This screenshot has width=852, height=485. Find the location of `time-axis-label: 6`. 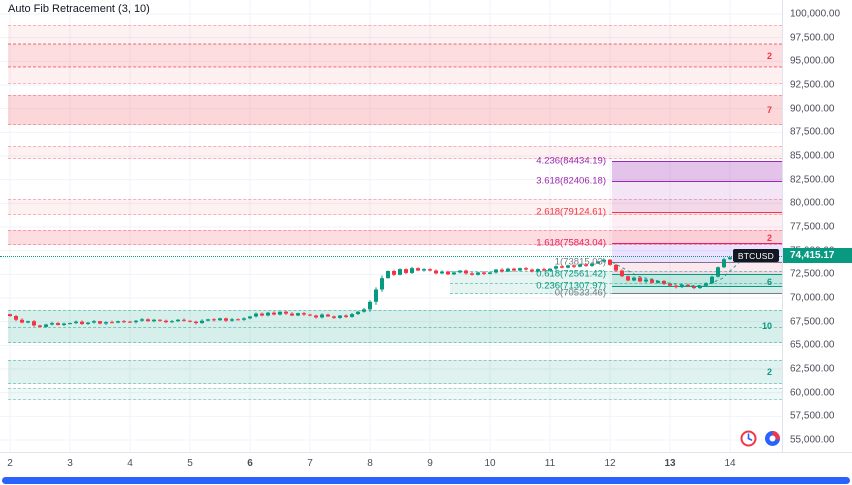

time-axis-label: 6 is located at coordinates (250, 463).